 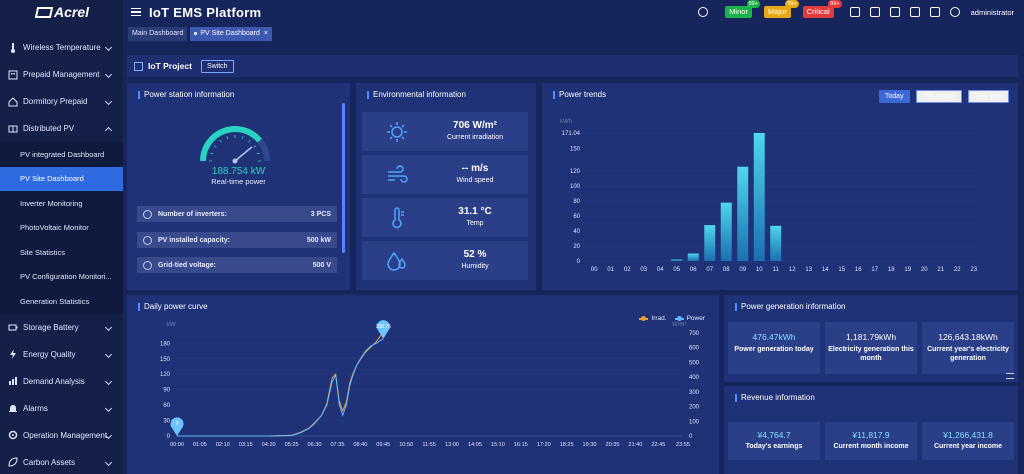 I want to click on env-label: Humidity, so click(x=475, y=266).